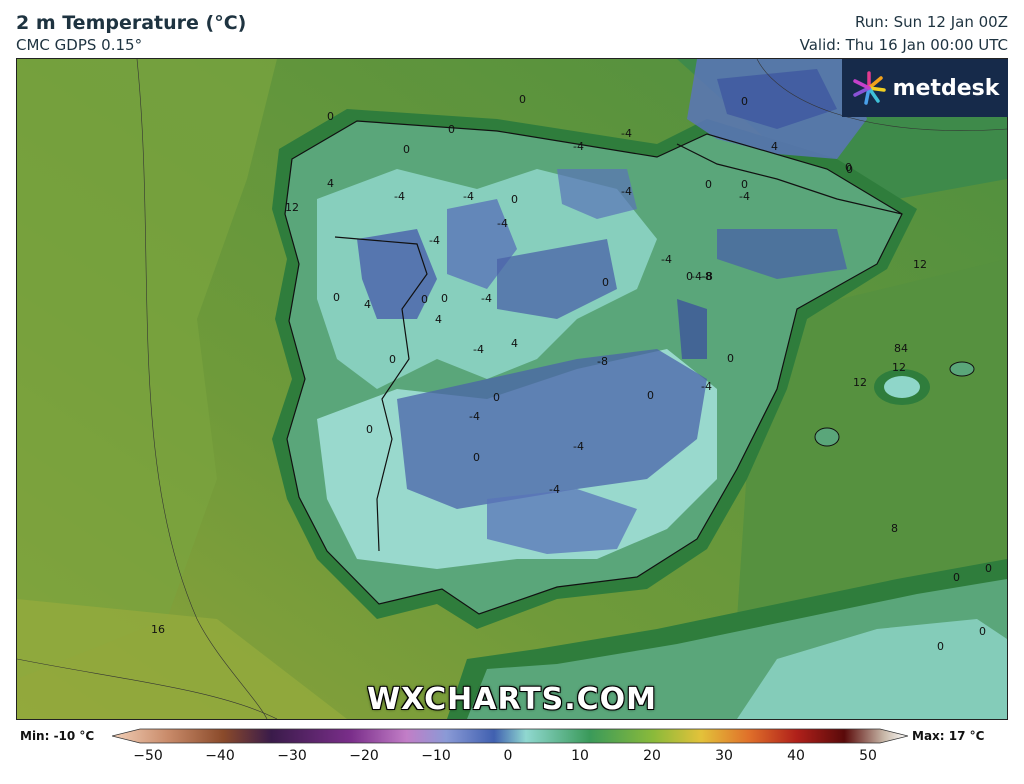  I want to click on southwest-sea-area, so click(182, 659).